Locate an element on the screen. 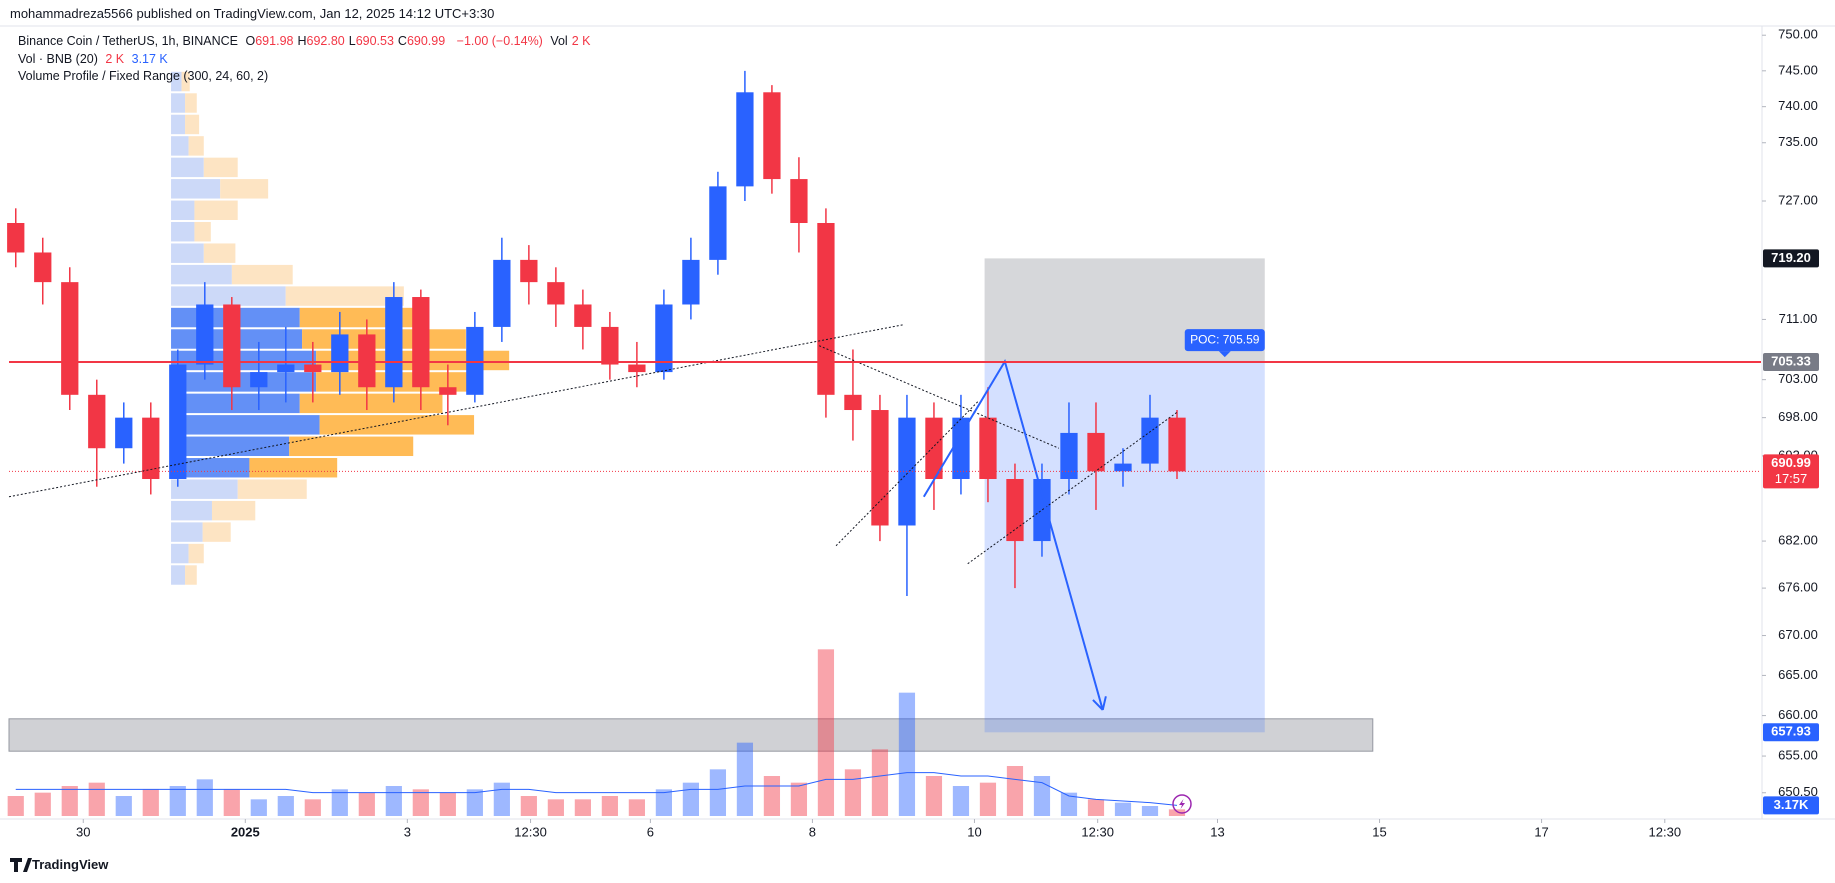 This screenshot has width=1835, height=883. vol-key: Vol is located at coordinates (559, 41).